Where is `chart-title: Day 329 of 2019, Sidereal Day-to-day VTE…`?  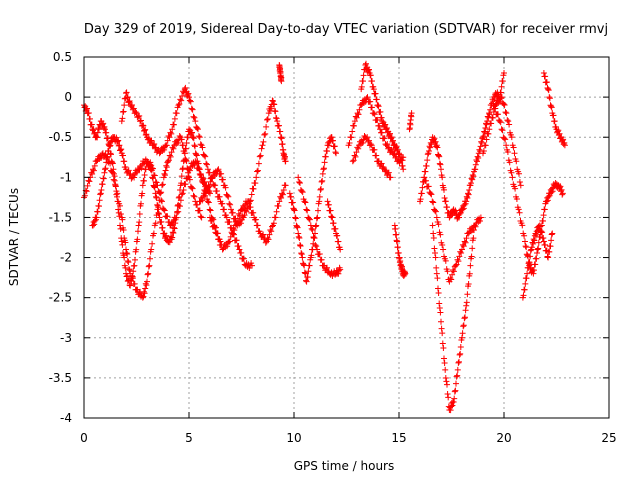 chart-title: Day 329 of 2019, Sidereal Day-to-day VTE… is located at coordinates (346, 29).